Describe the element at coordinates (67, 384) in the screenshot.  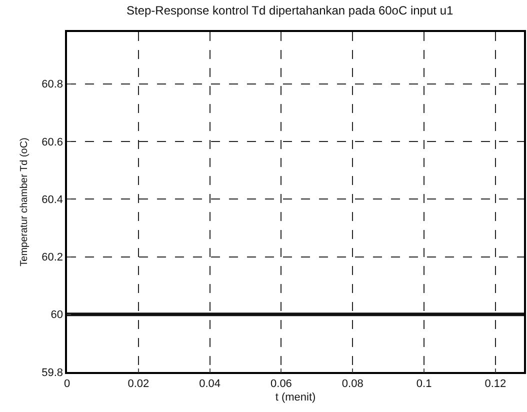
I see `x-tick-label: 0` at that location.